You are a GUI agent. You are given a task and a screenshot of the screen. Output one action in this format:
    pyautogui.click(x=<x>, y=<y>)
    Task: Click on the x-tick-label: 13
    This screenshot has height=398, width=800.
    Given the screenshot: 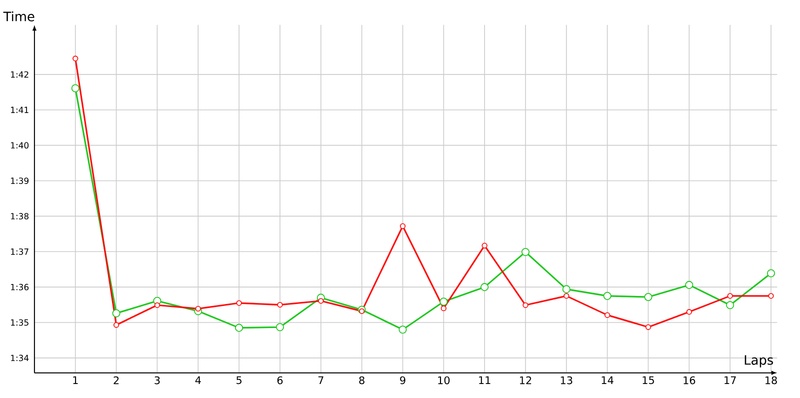 What is the action you would take?
    pyautogui.click(x=566, y=380)
    